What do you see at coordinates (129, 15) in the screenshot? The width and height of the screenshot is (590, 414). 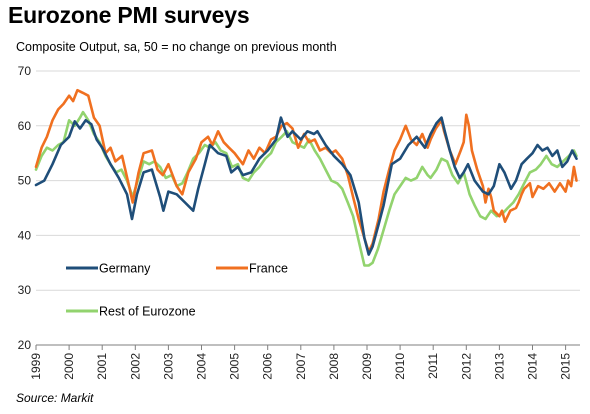 I see `chart-title: Eurozone PMI surveys` at bounding box center [129, 15].